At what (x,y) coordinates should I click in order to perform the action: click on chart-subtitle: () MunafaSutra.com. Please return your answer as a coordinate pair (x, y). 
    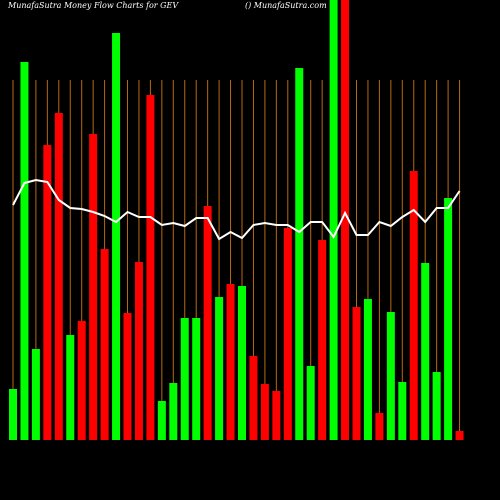
    Looking at the image, I should click on (286, 5).